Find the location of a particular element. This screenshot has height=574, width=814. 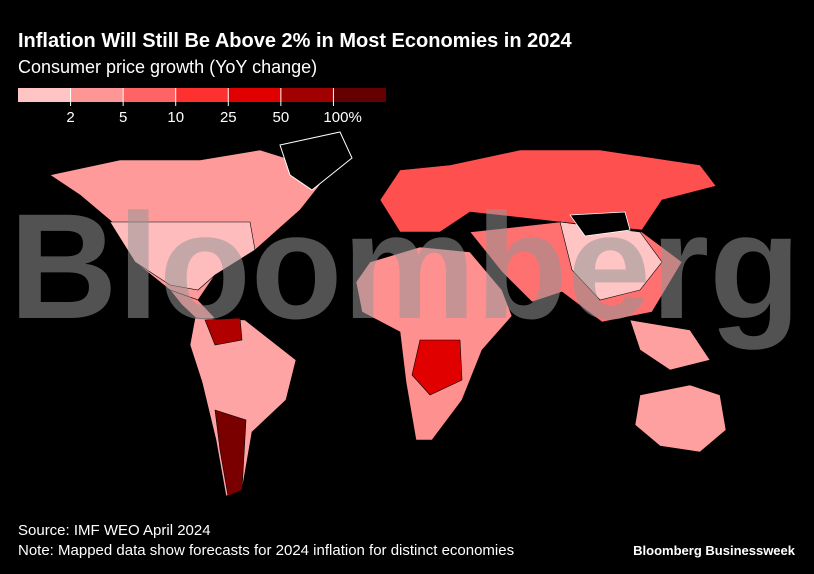

argentina is located at coordinates (230, 453).